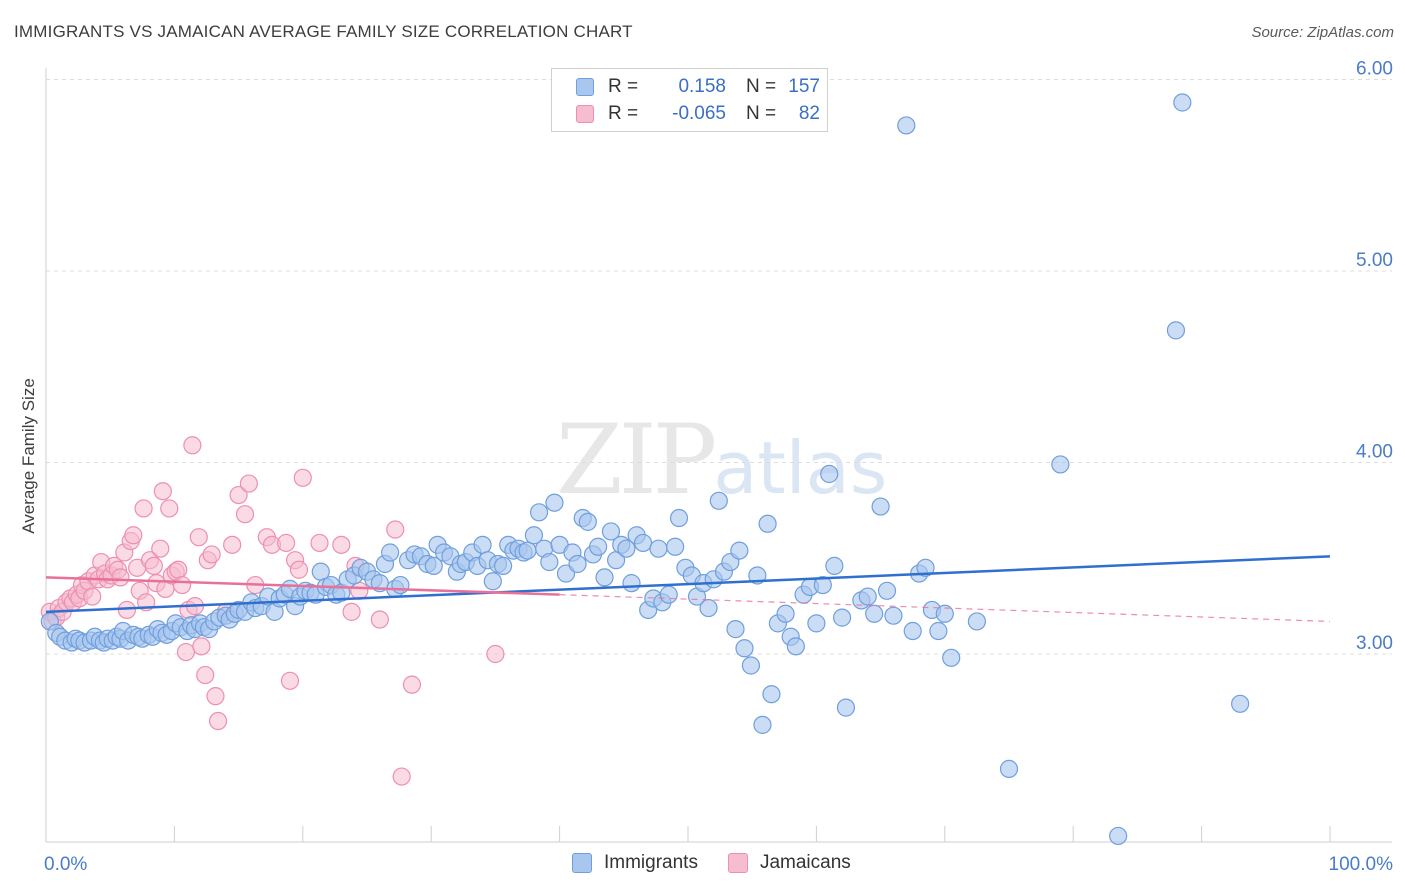  What do you see at coordinates (28, 456) in the screenshot?
I see `y-axis-title: Average Family Size` at bounding box center [28, 456].